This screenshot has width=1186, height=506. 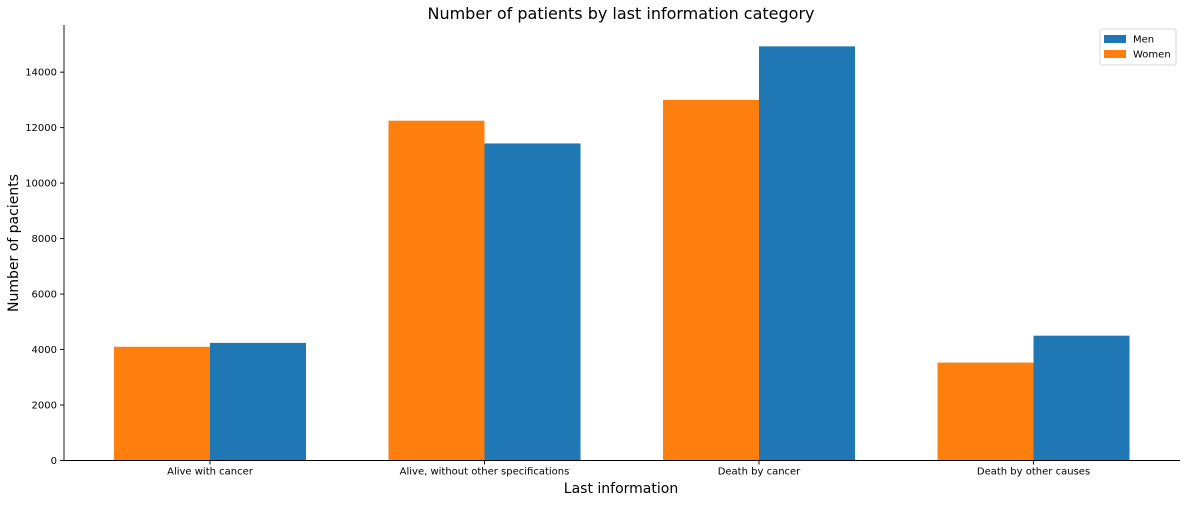 What do you see at coordinates (1115, 54) in the screenshot?
I see `legend-swatch-women` at bounding box center [1115, 54].